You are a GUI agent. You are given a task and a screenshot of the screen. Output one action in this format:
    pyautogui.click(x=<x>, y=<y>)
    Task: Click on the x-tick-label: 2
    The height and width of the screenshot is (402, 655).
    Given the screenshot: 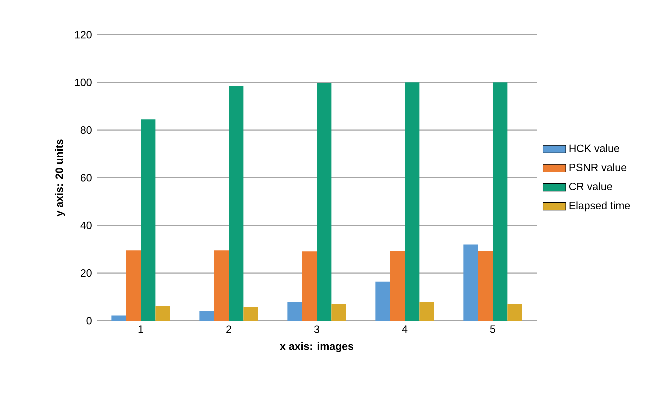 What is the action you would take?
    pyautogui.click(x=229, y=330)
    